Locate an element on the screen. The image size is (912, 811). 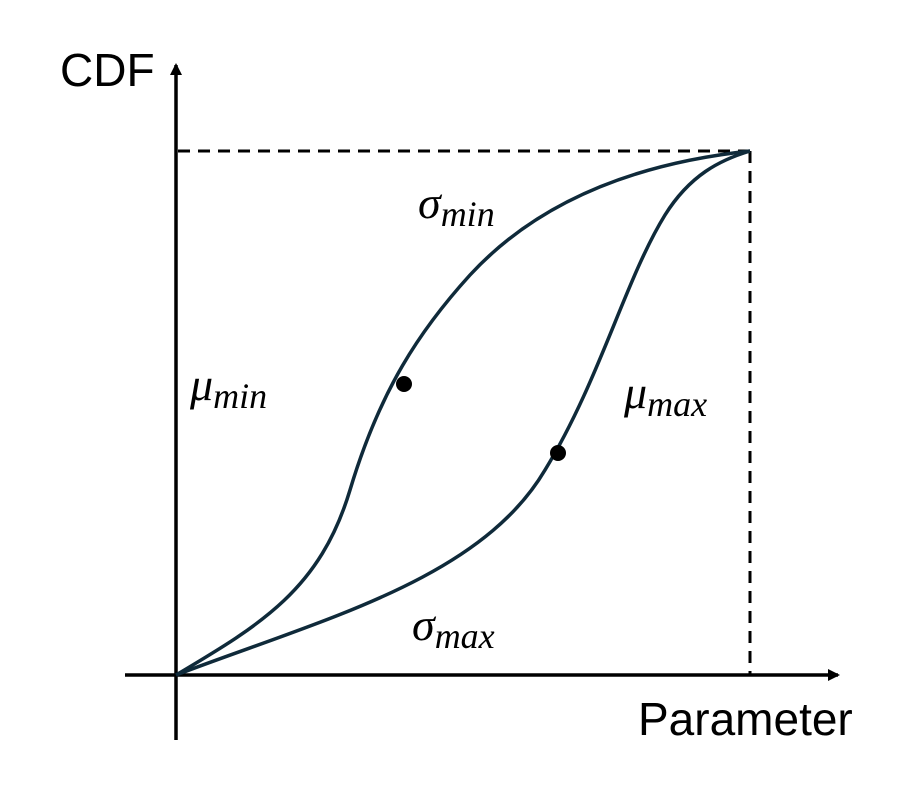
mu-min-label: μmin is located at coordinates (228, 387).